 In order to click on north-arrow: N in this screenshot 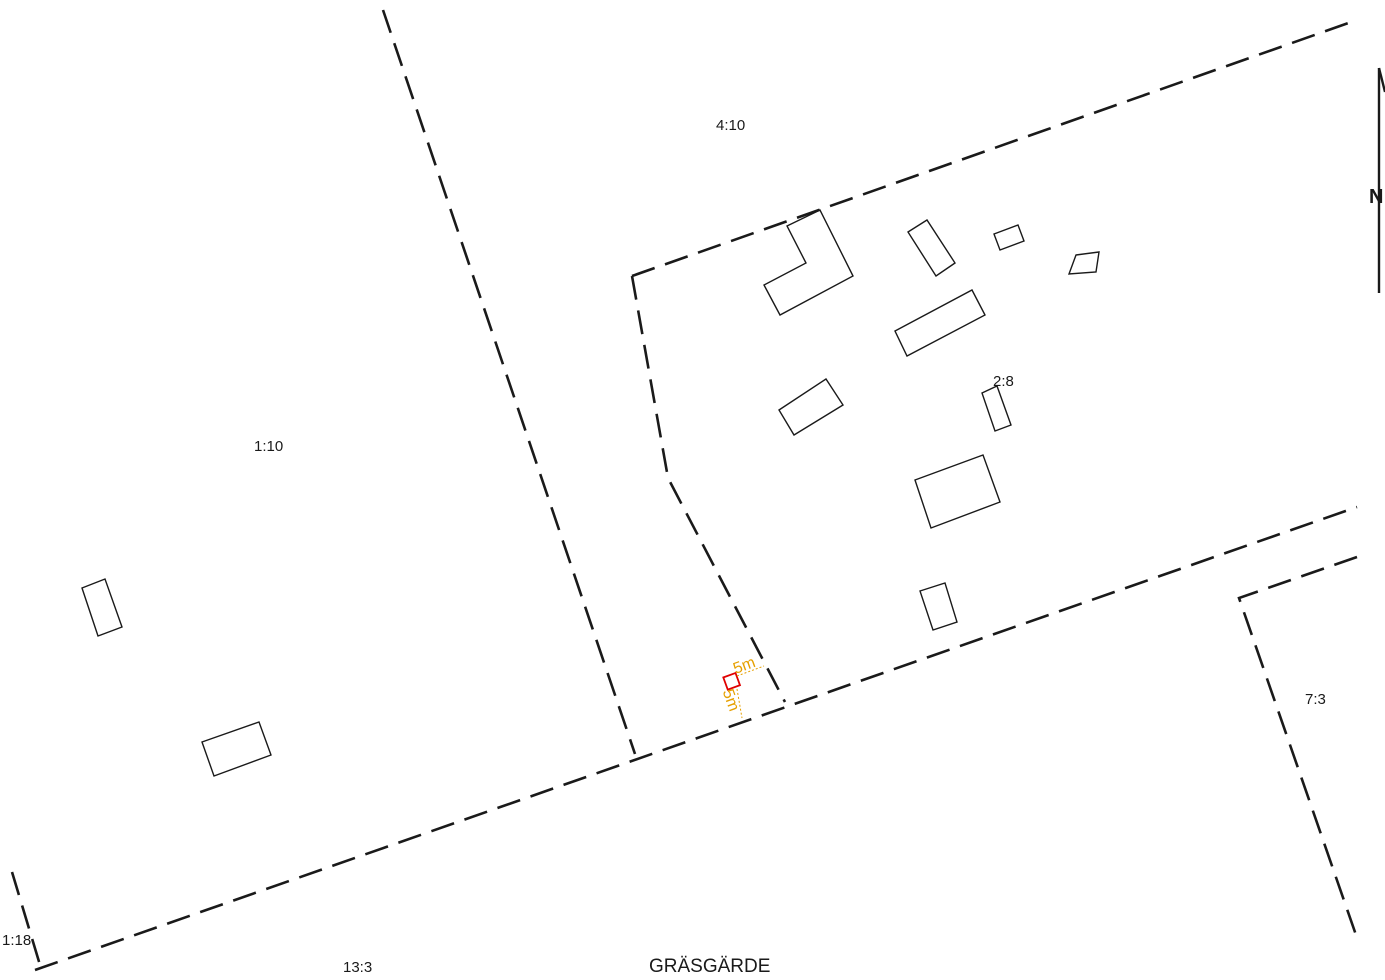, I will do `click(1377, 180)`.